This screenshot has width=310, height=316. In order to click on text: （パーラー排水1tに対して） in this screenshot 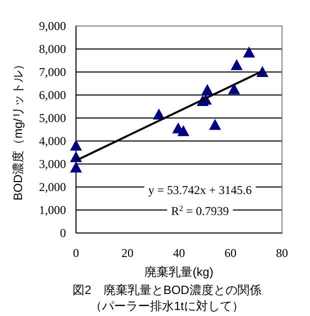, I will do `click(167, 306)`.